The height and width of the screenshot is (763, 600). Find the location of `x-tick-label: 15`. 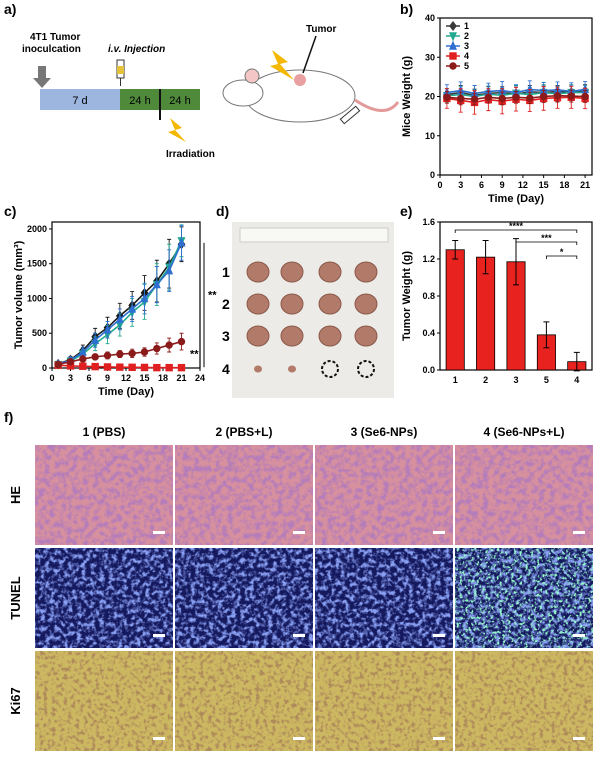

x-tick-label: 15 is located at coordinates (544, 185).